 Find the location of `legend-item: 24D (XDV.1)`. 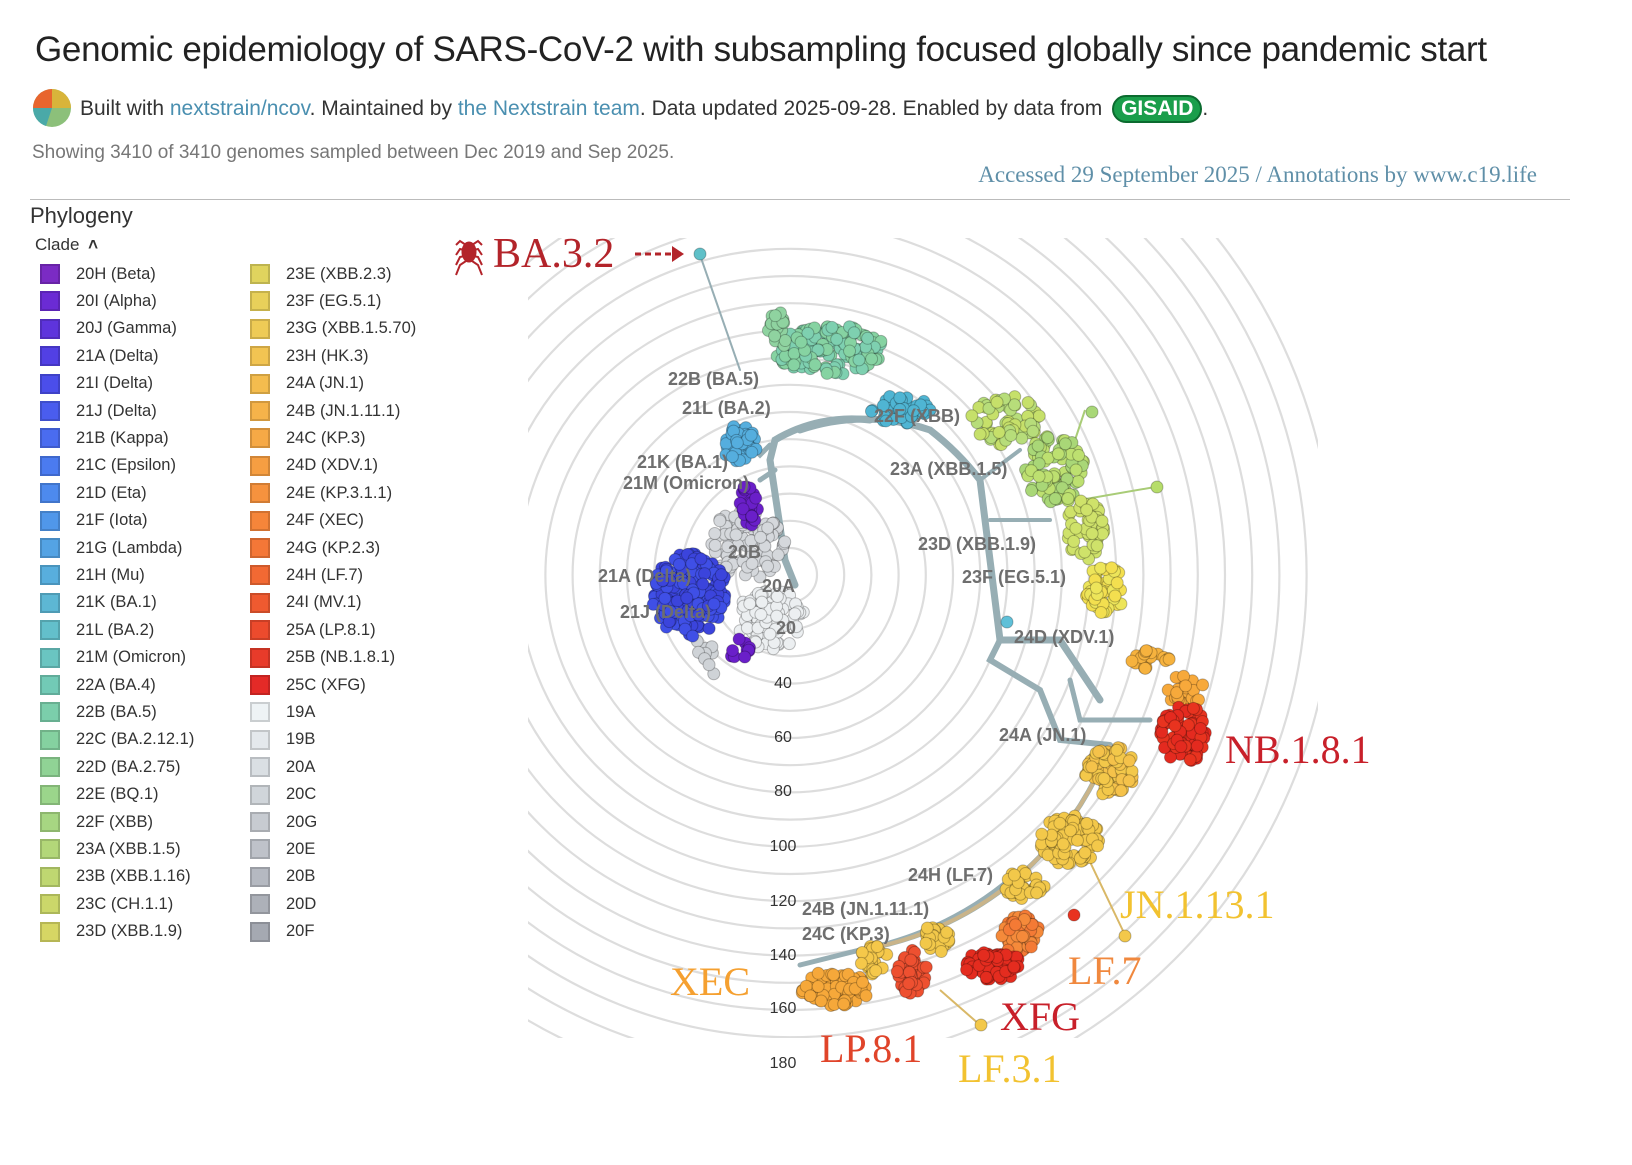

legend-item: 24D (XDV.1) is located at coordinates (314, 465).